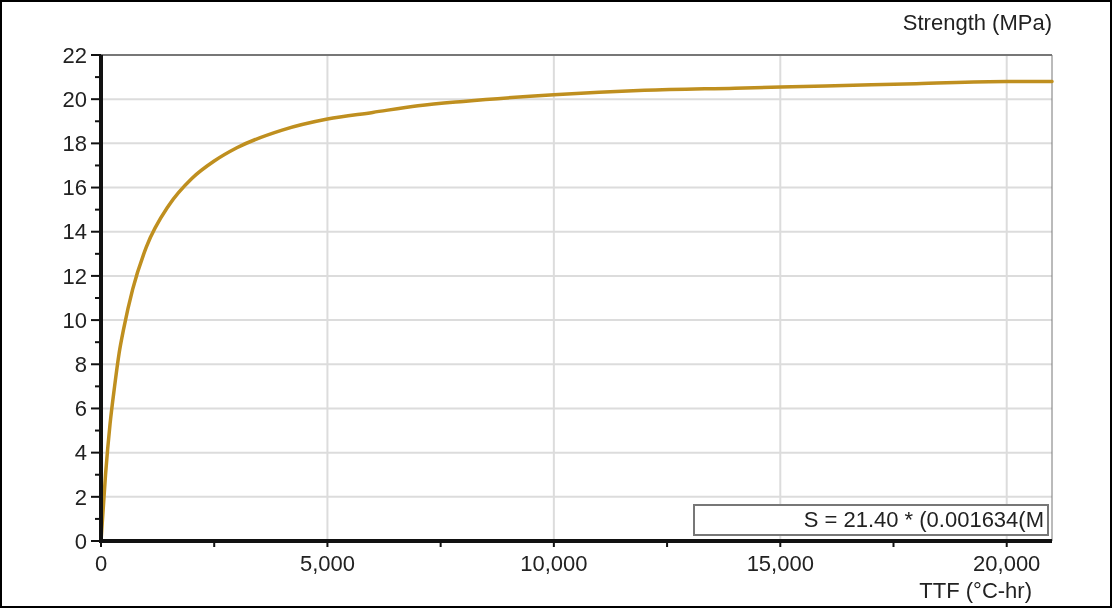 The image size is (1112, 608). Describe the element at coordinates (74, 320) in the screenshot. I see `y-tick-label: 10` at that location.